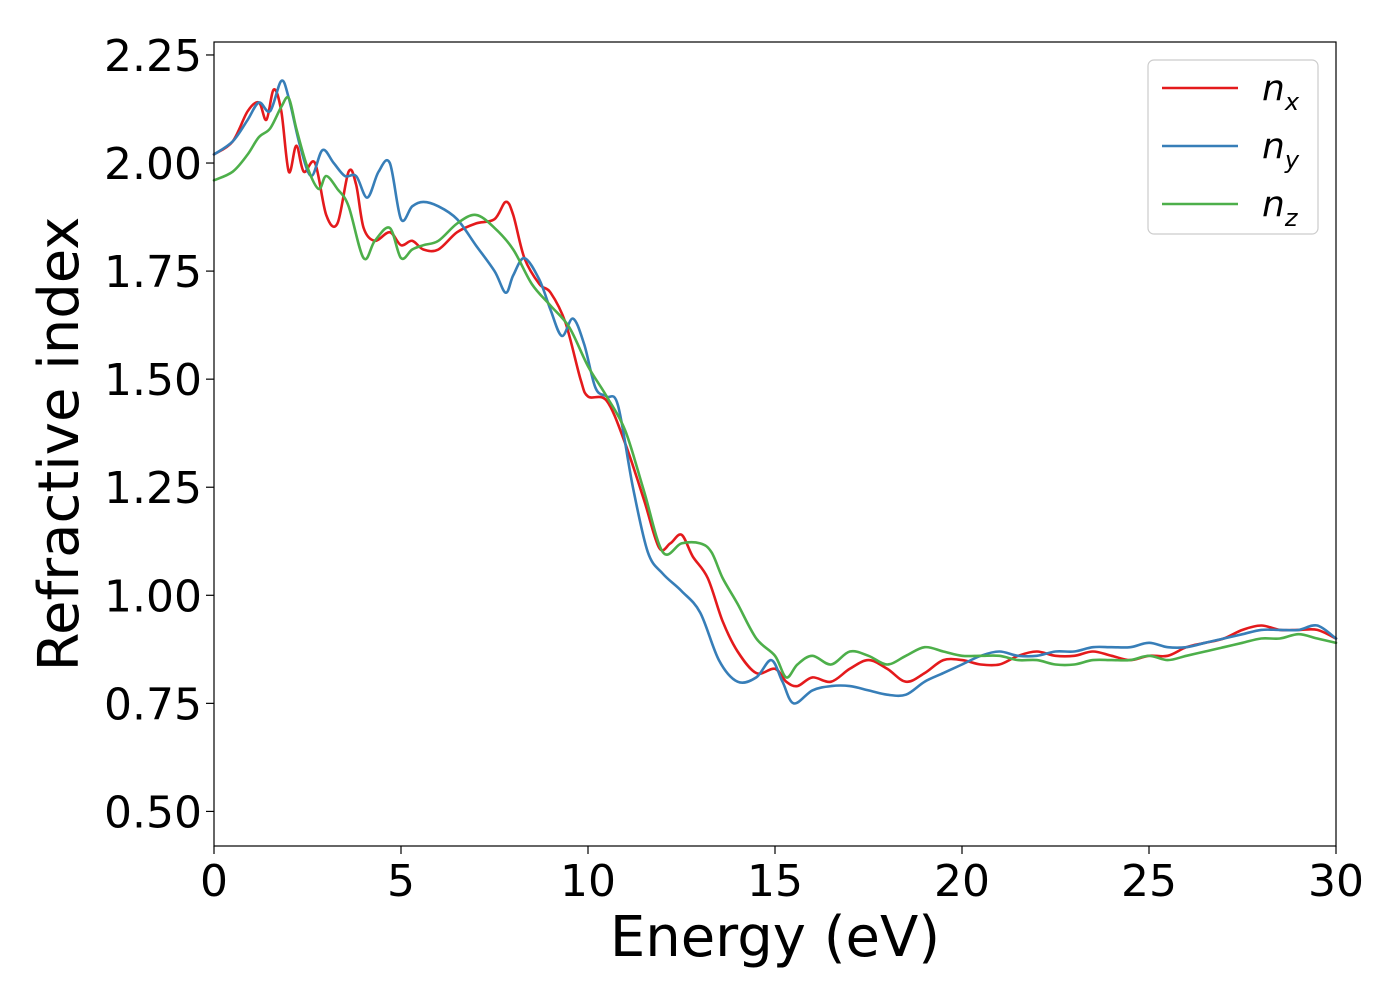 The image size is (1400, 1000). What do you see at coordinates (153, 704) in the screenshot?
I see `y-tick-label: 0.75` at bounding box center [153, 704].